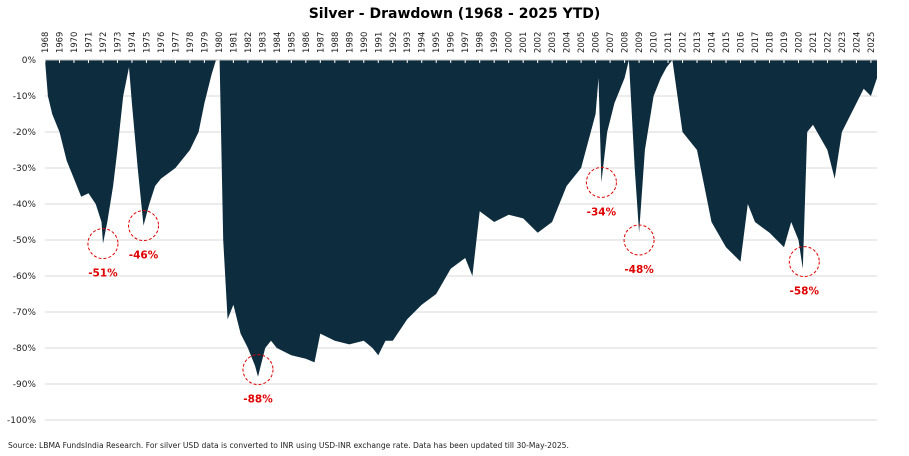  Describe the element at coordinates (805, 292) in the screenshot. I see `annotation-label: -58%` at that location.